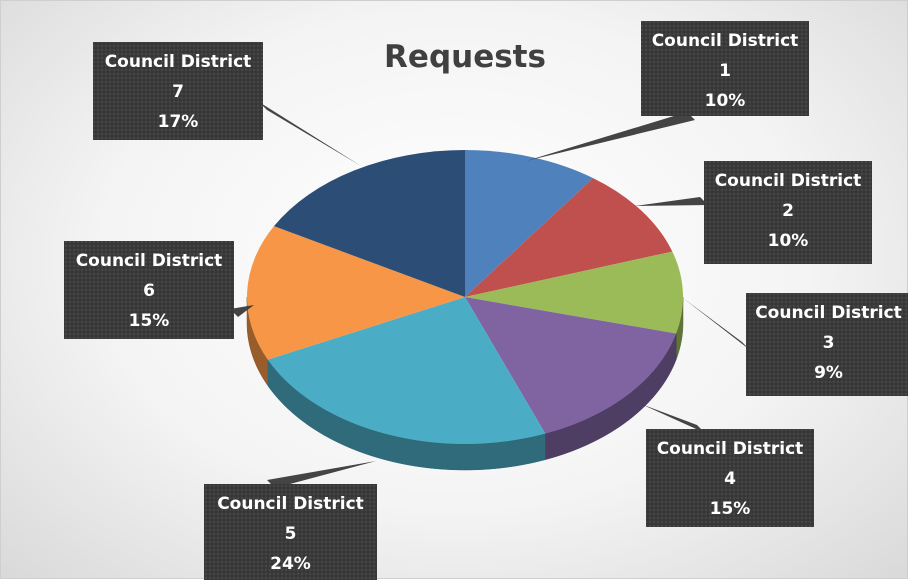 Image resolution: width=908 pixels, height=580 pixels. Describe the element at coordinates (178, 62) in the screenshot. I see `data-label-name-7: Council District` at that location.